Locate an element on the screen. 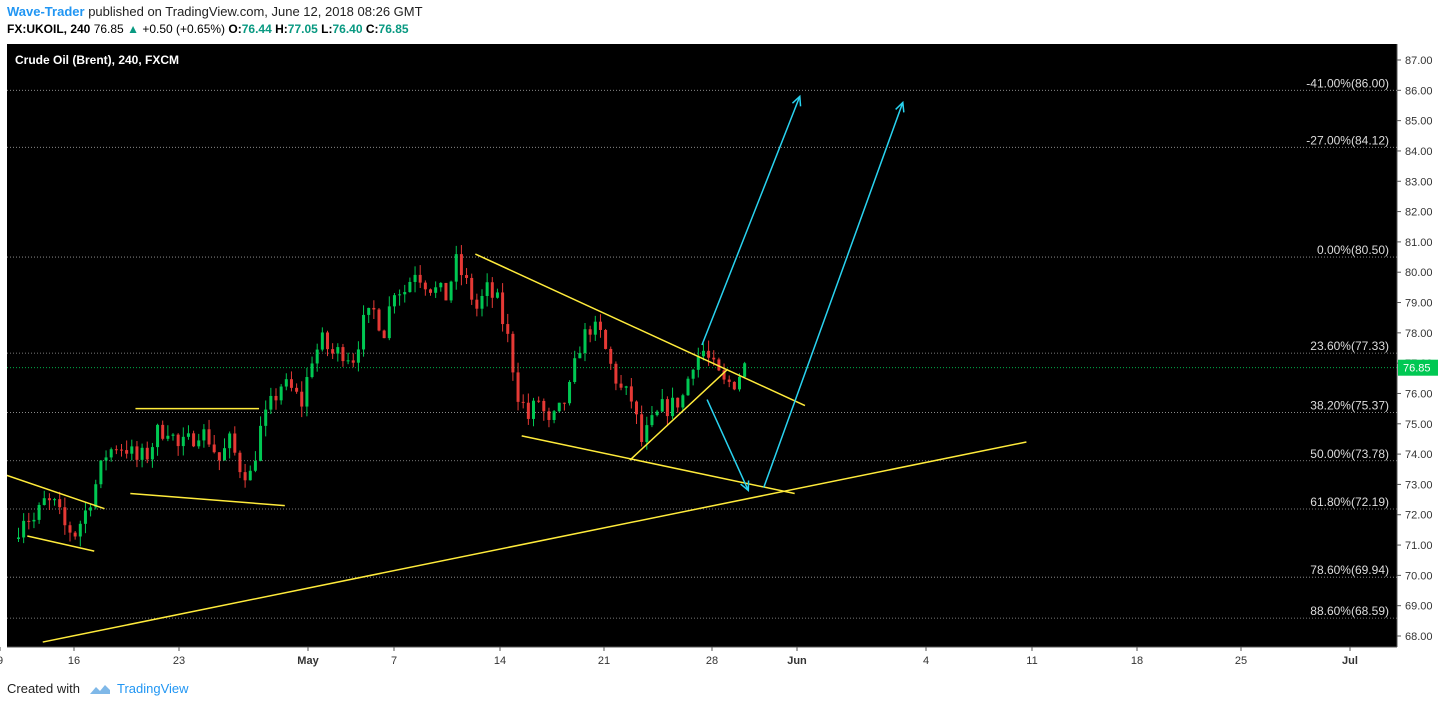 Image resolution: width=1444 pixels, height=705 pixels. close-value: 76.85 is located at coordinates (393, 29).